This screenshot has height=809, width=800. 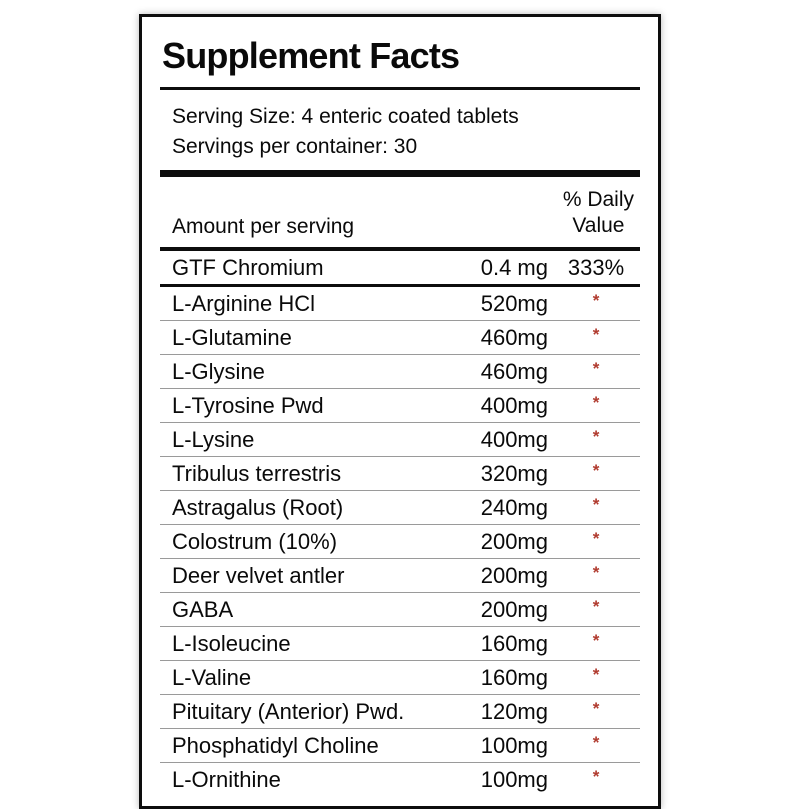 What do you see at coordinates (596, 267) in the screenshot?
I see `ingredient-daily-value: 333%` at bounding box center [596, 267].